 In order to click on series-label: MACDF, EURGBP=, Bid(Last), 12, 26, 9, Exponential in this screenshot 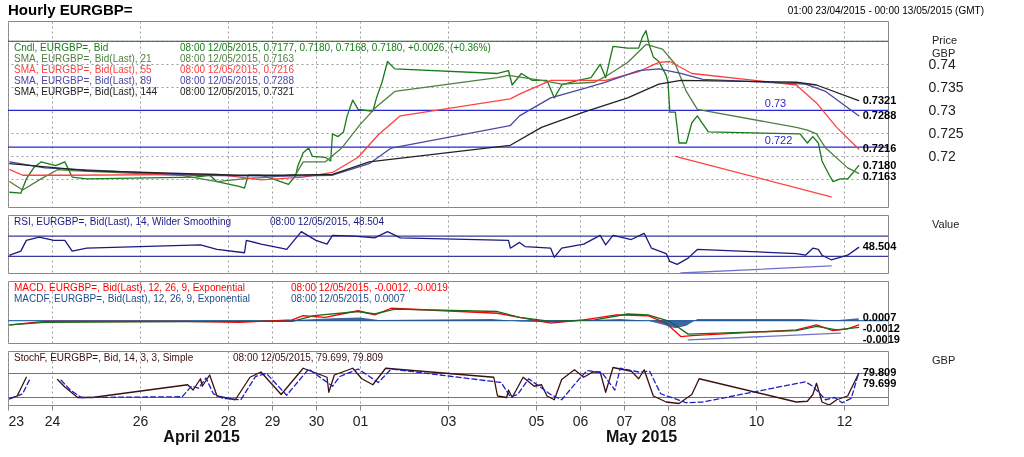, I will do `click(132, 298)`.